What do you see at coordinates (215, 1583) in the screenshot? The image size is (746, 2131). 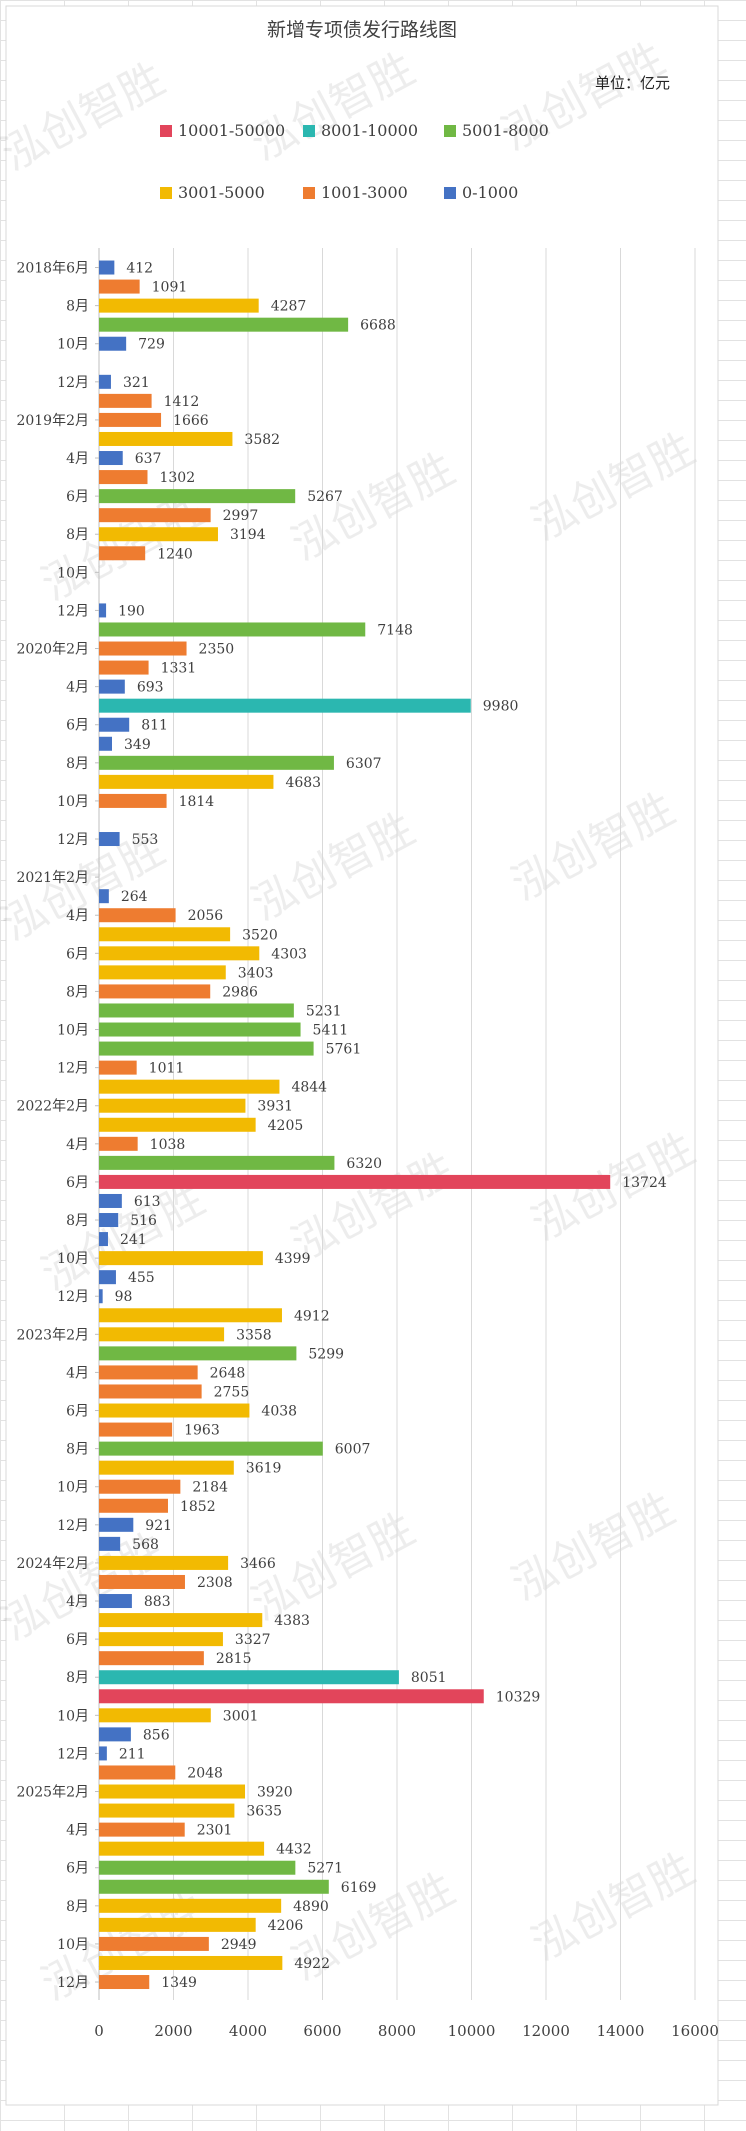 I see `bar-value-label: 2308` at bounding box center [215, 1583].